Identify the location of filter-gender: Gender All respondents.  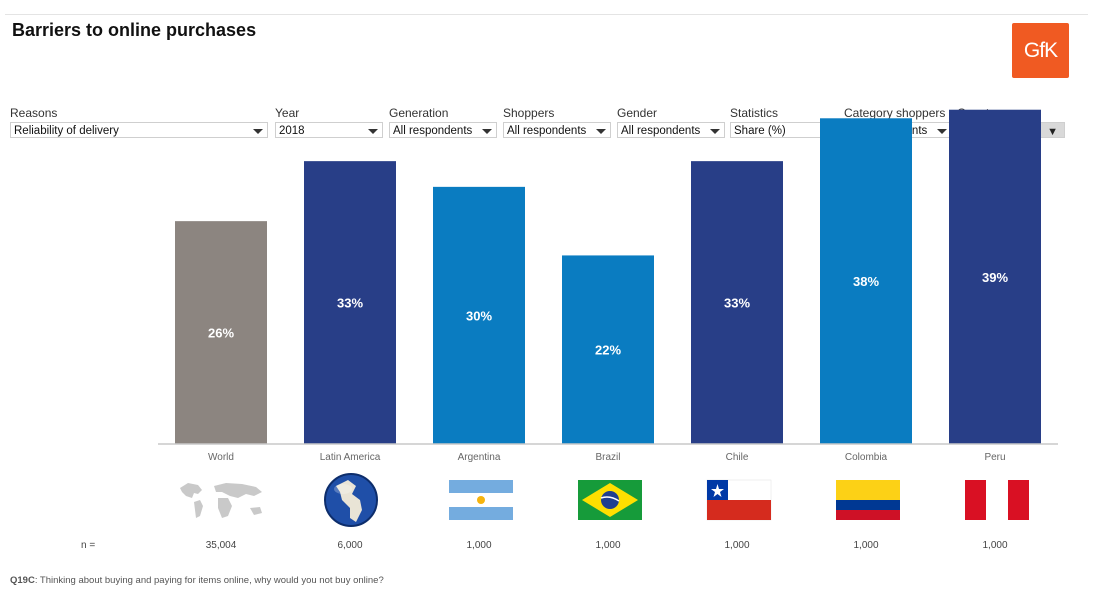
(671, 122).